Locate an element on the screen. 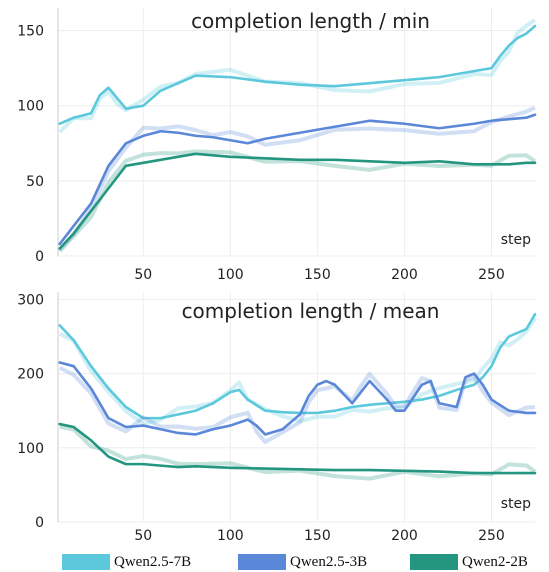  legend-item-qwen2-5-7b: Qwen2.5-7B is located at coordinates (126, 562).